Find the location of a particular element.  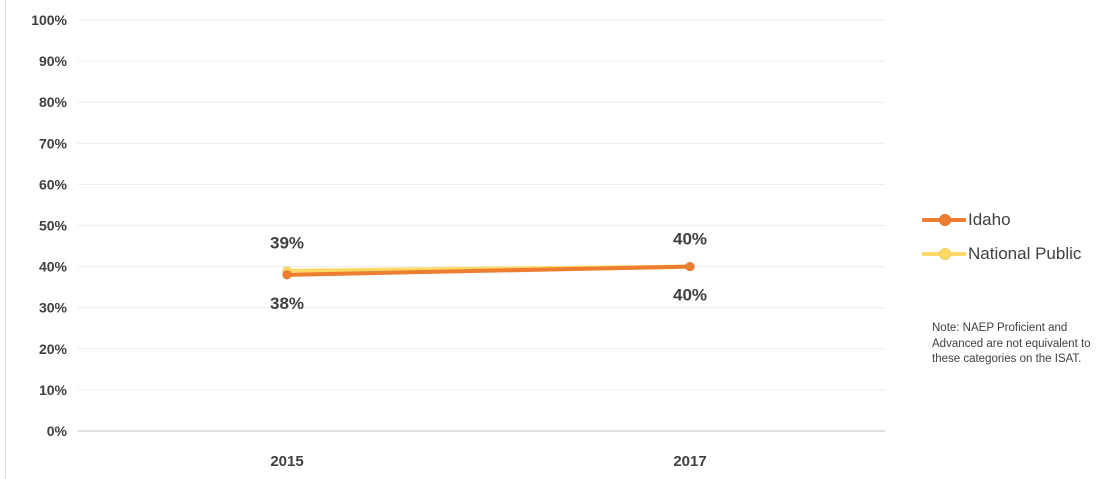

legend-item-national-public: National Public is located at coordinates (1016, 254).